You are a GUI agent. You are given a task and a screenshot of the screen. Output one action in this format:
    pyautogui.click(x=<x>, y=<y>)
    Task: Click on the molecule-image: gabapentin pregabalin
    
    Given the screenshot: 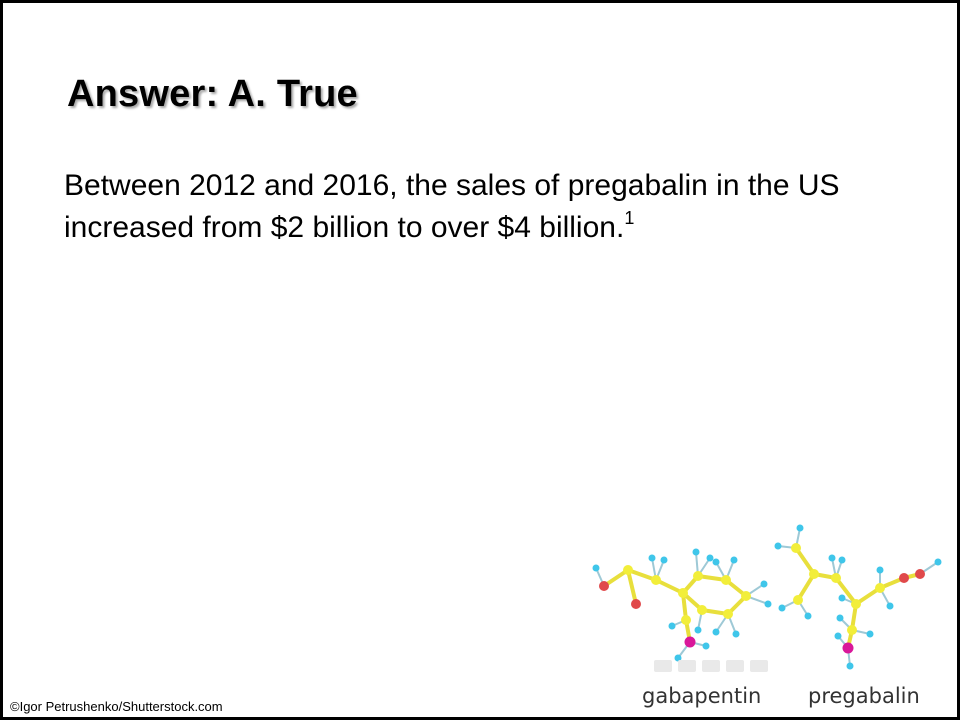 What is the action you would take?
    pyautogui.click(x=771, y=617)
    